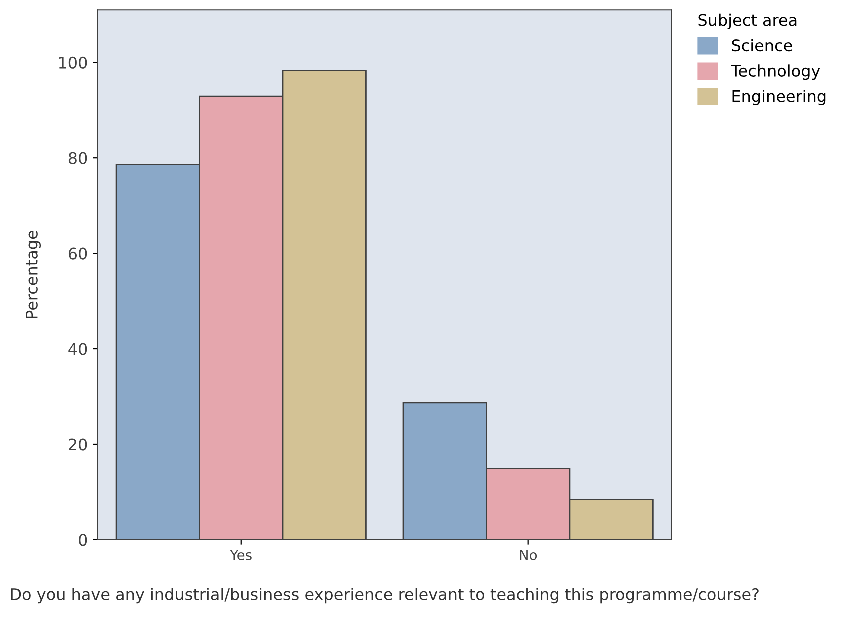 This screenshot has height=633, width=844. Describe the element at coordinates (73, 62) in the screenshot. I see `y-tick-label: 100` at that location.